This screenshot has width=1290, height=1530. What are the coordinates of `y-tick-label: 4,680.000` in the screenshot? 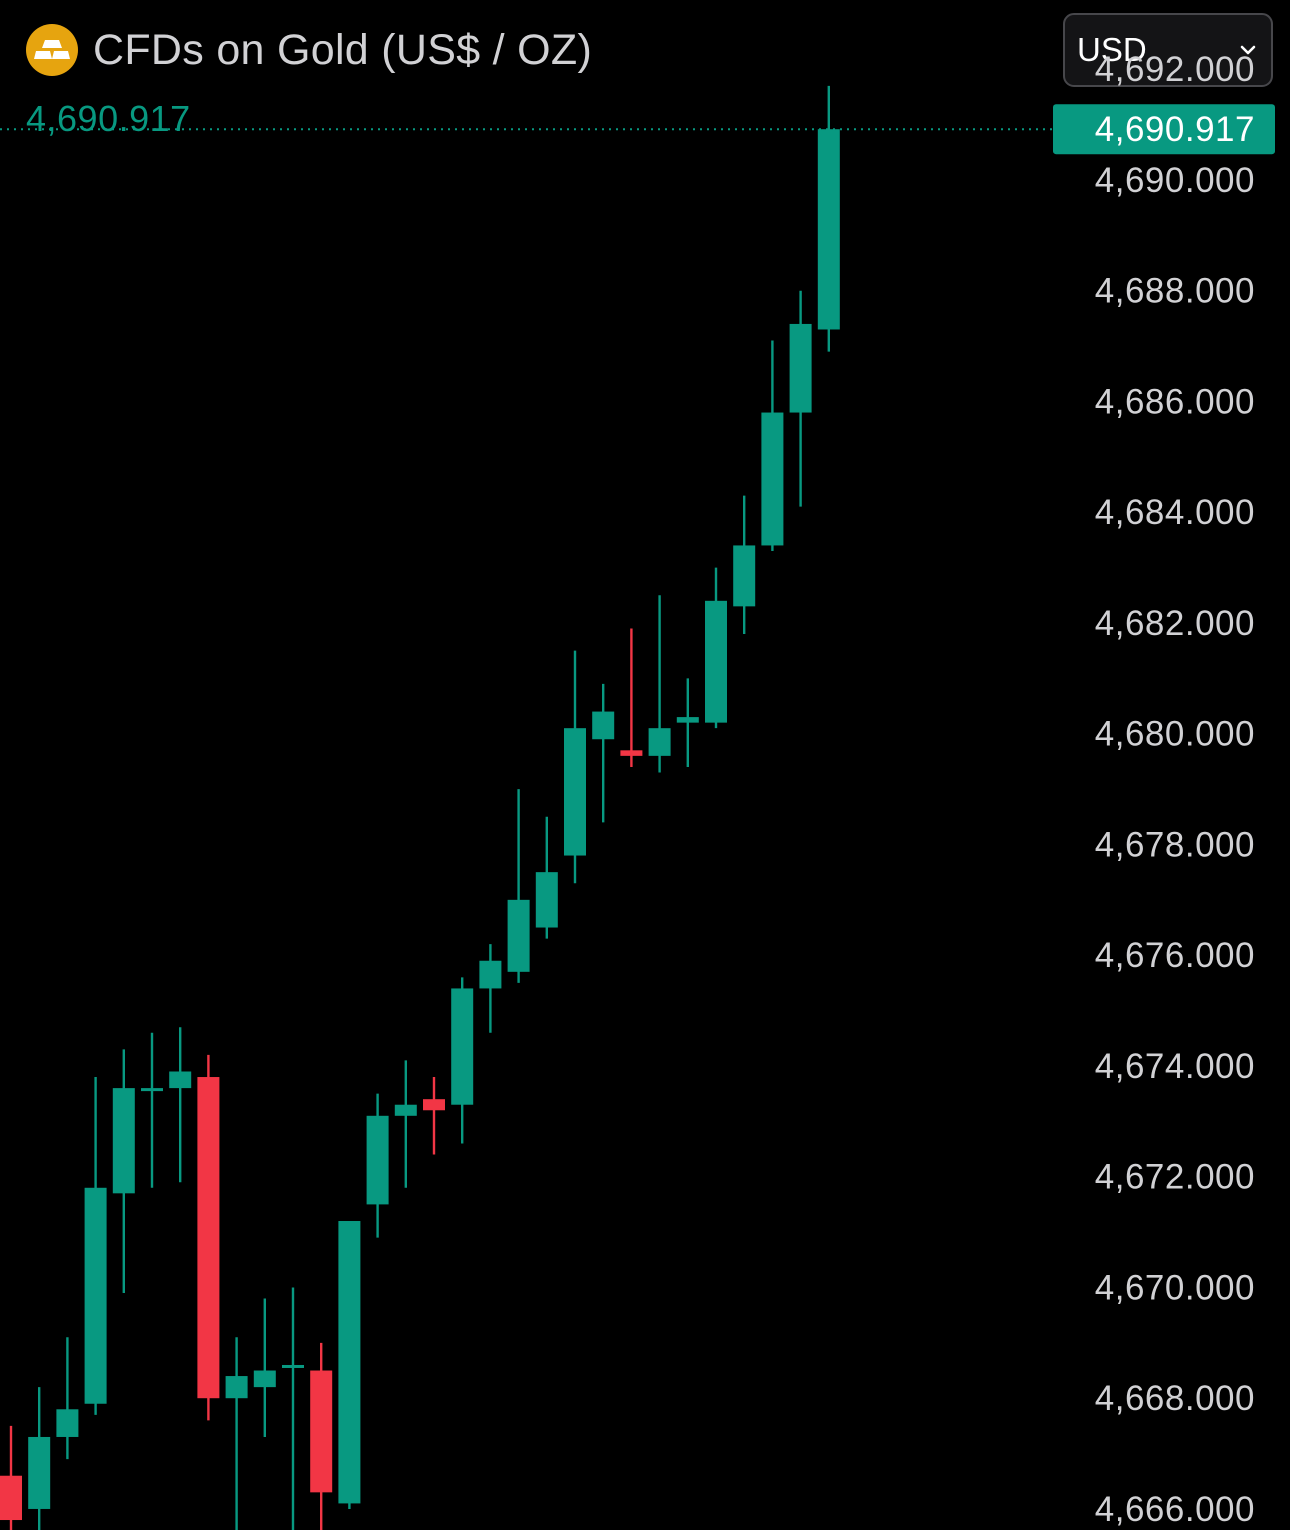 It's located at (1175, 734).